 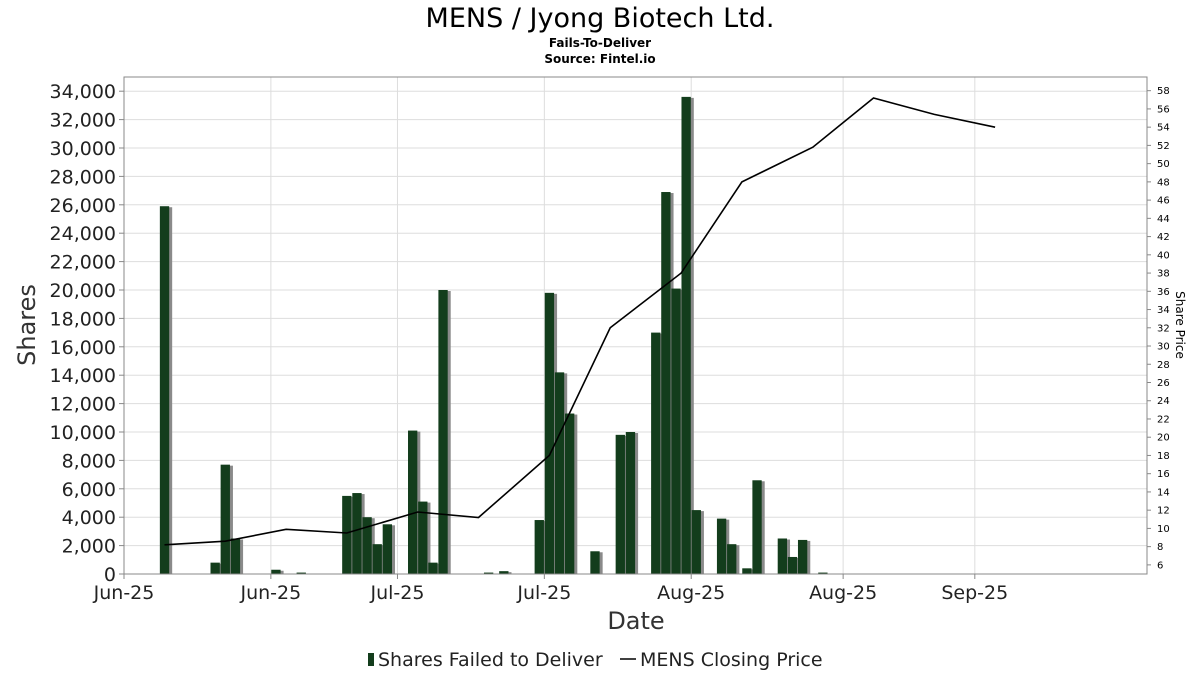 What do you see at coordinates (1163, 529) in the screenshot?
I see `y2-tick-label: 10` at bounding box center [1163, 529].